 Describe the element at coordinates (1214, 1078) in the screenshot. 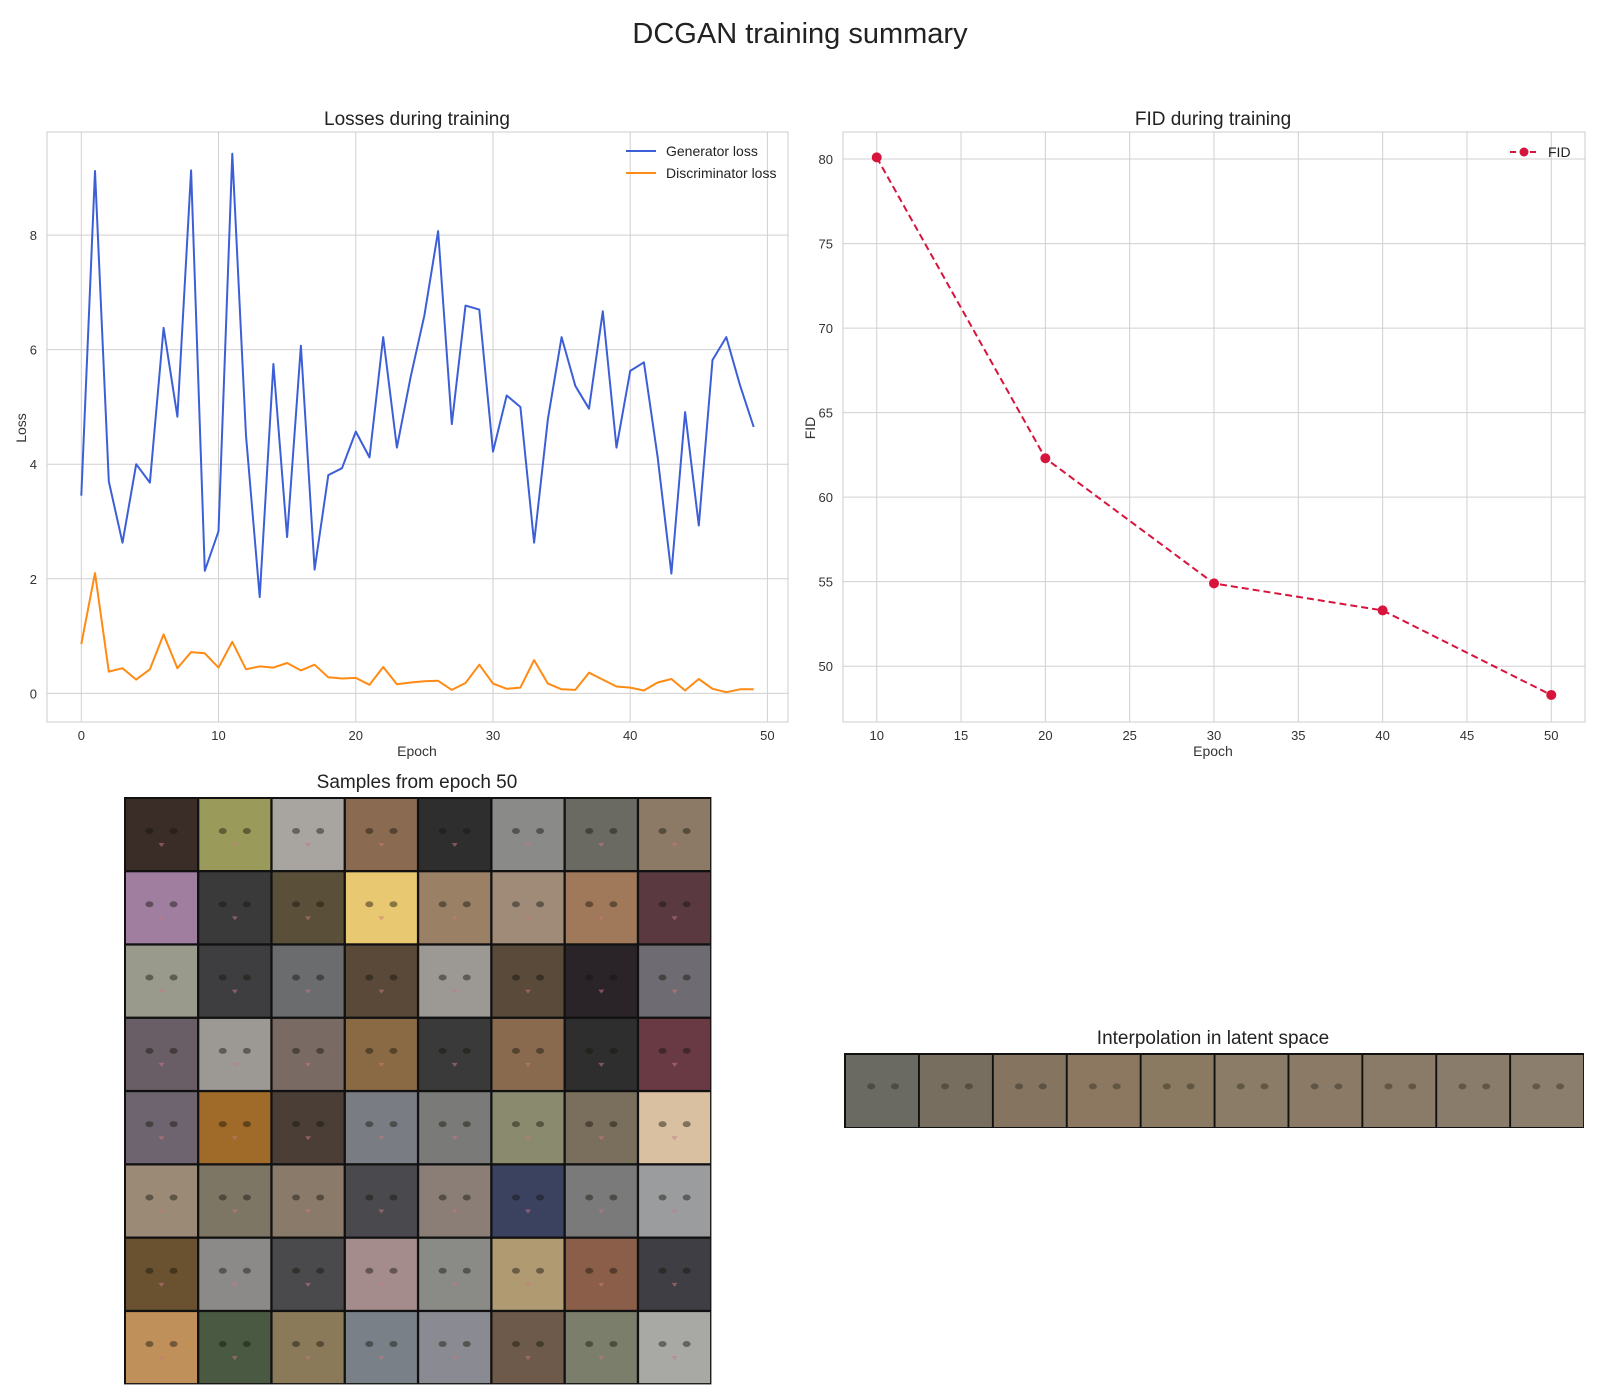

I see `interpolation-panel: Interpolation in latent space` at that location.